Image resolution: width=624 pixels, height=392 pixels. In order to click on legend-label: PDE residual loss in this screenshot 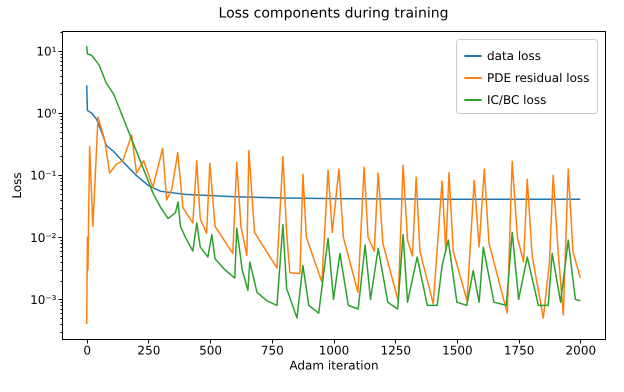, I will do `click(538, 78)`.